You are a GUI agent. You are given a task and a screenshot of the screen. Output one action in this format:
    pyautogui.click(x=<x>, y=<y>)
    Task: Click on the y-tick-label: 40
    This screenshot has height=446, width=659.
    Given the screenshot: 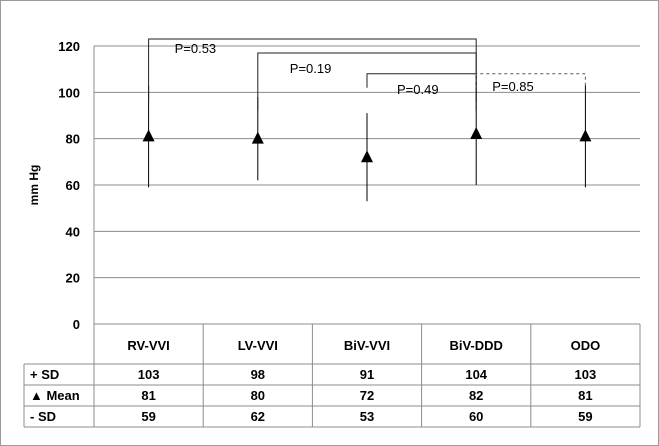 What is the action you would take?
    pyautogui.click(x=73, y=231)
    